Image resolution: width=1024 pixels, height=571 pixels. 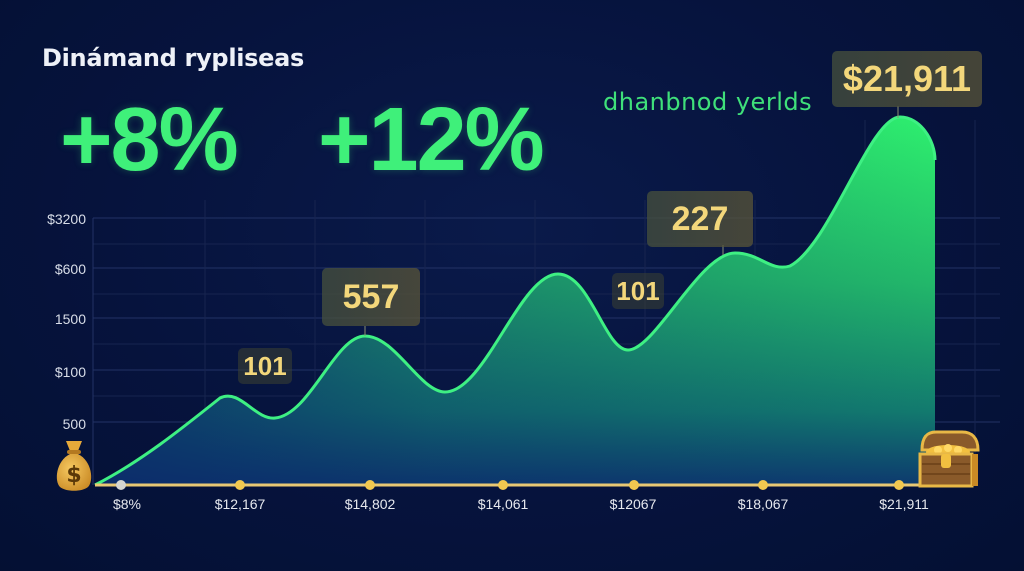 What do you see at coordinates (127, 504) in the screenshot?
I see `x-tick-label: $8%` at bounding box center [127, 504].